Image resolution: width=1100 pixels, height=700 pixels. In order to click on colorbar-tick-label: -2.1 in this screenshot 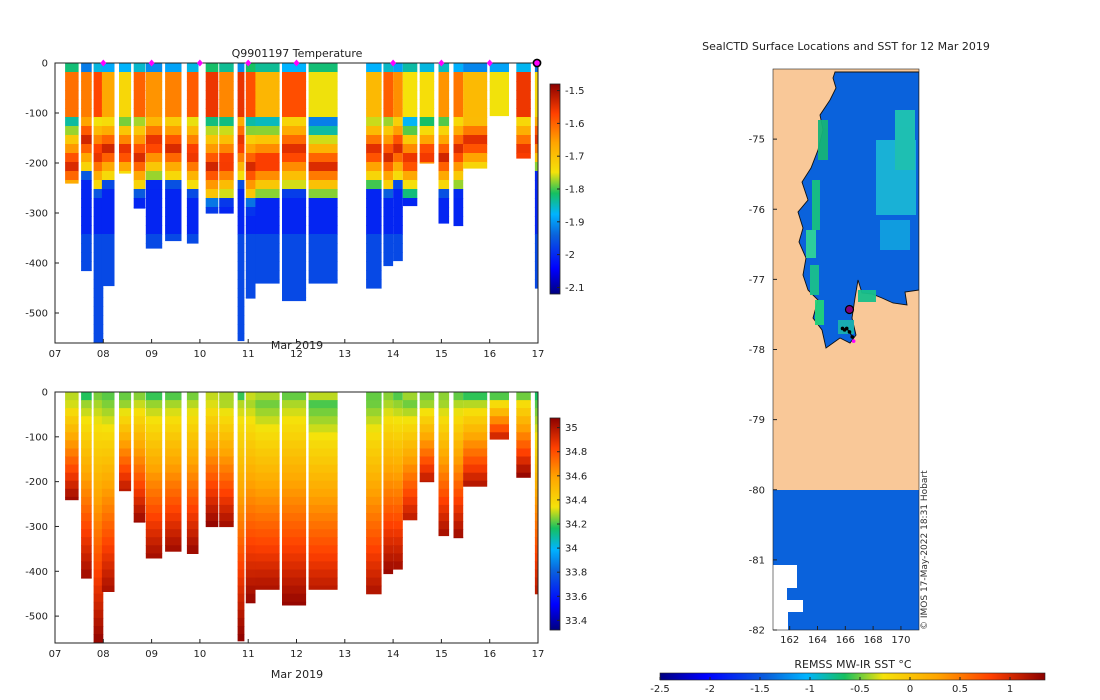, I will do `click(575, 288)`.